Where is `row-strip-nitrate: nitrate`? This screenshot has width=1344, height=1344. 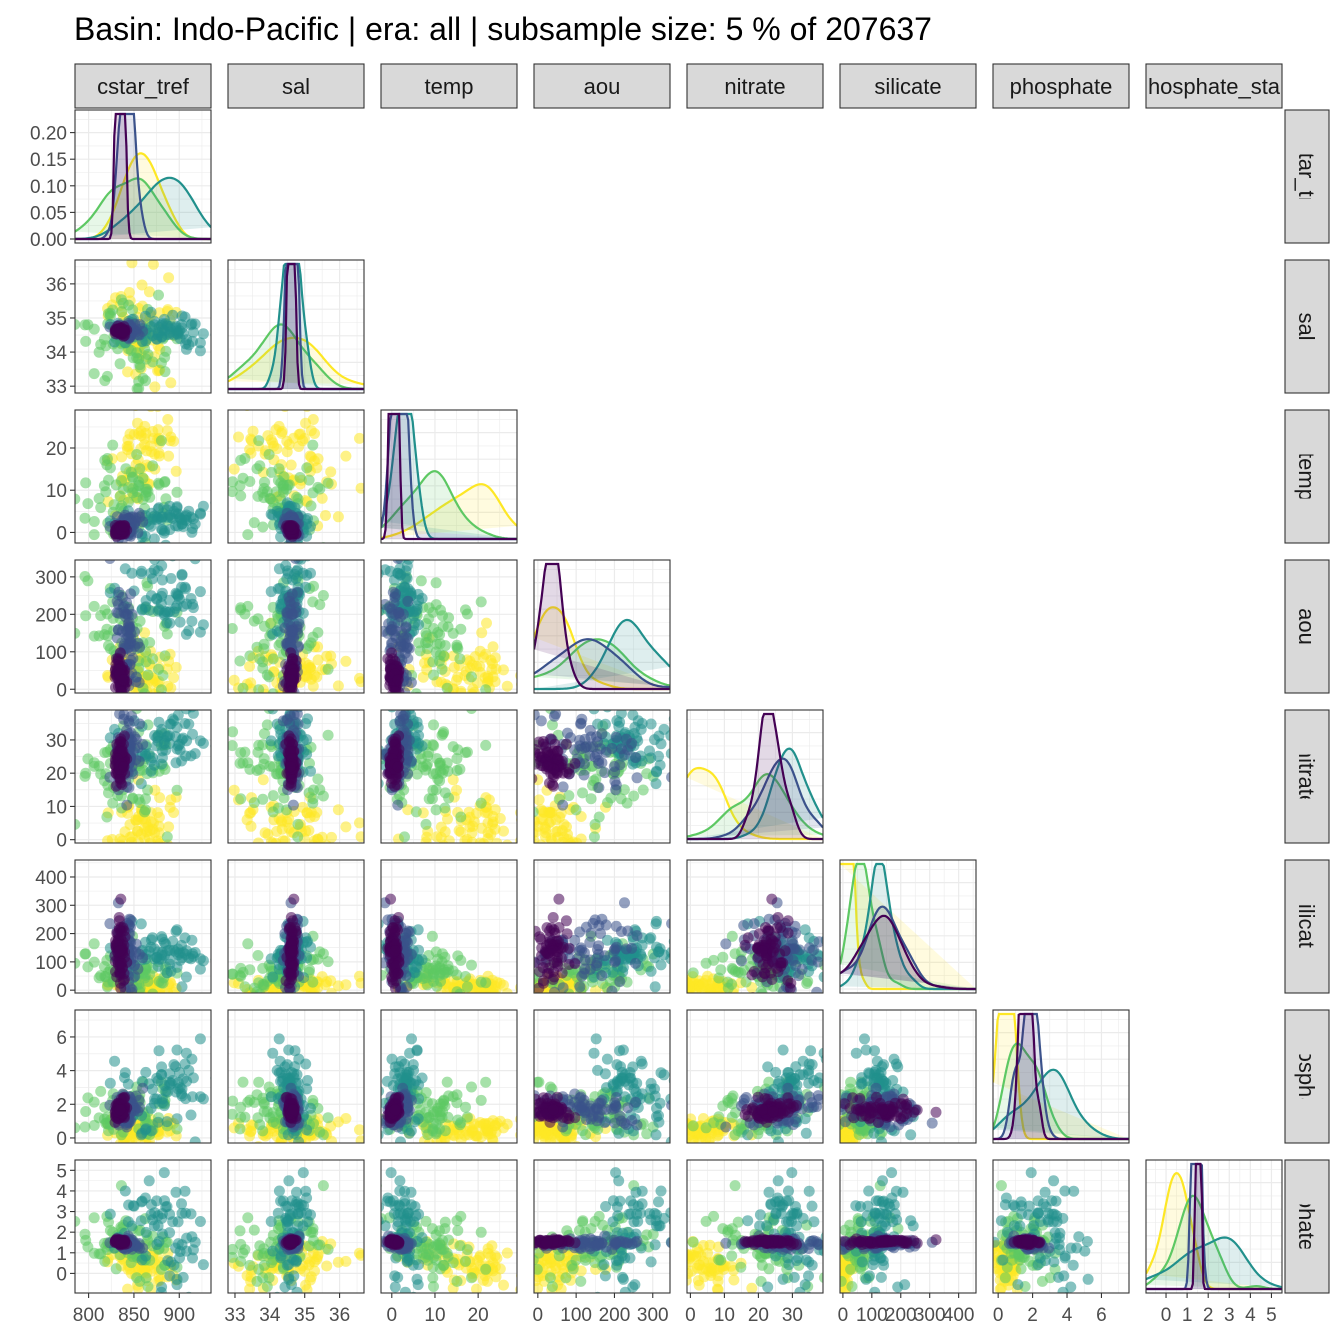
row-strip-nitrate: nitrate is located at coordinates (1307, 776).